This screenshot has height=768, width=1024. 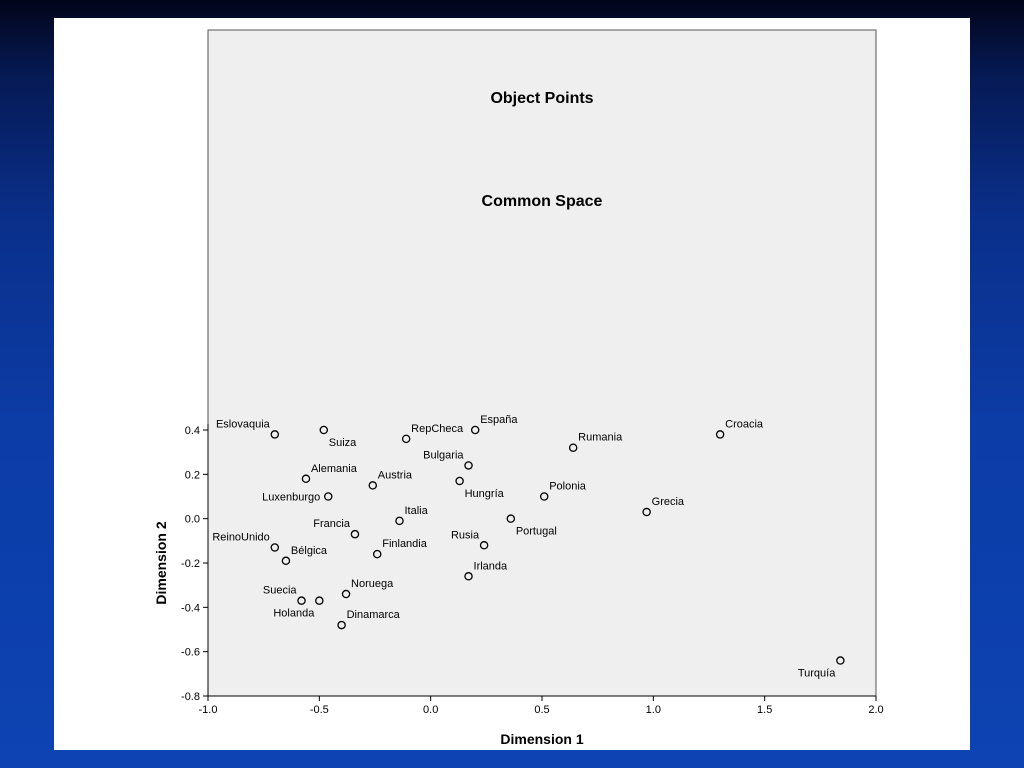 I want to click on data-point-group: Polonia, so click(x=563, y=491).